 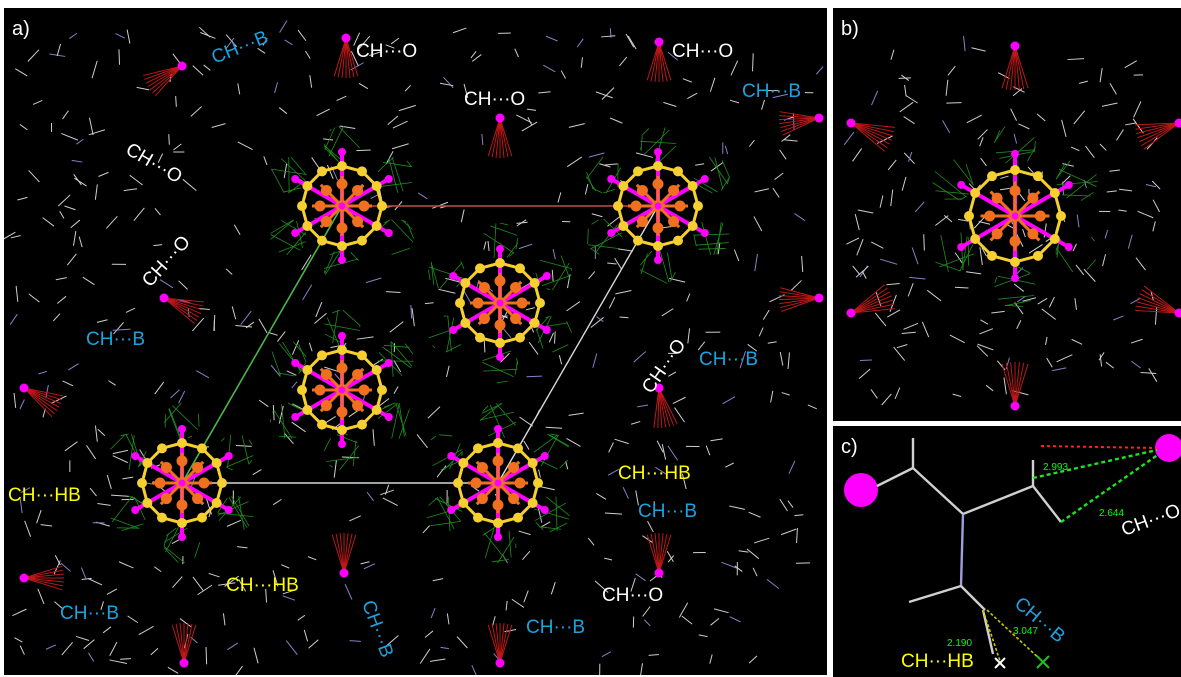 I want to click on interaction-label: CH···O, so click(x=495, y=99).